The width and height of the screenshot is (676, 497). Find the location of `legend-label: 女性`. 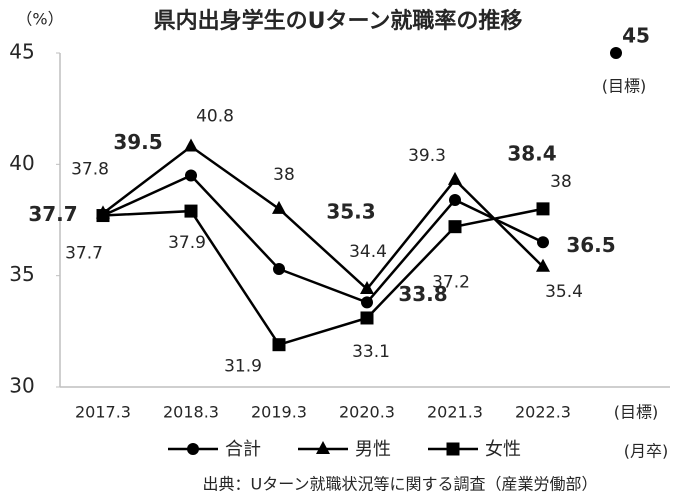

legend-label: 女性 is located at coordinates (503, 449).